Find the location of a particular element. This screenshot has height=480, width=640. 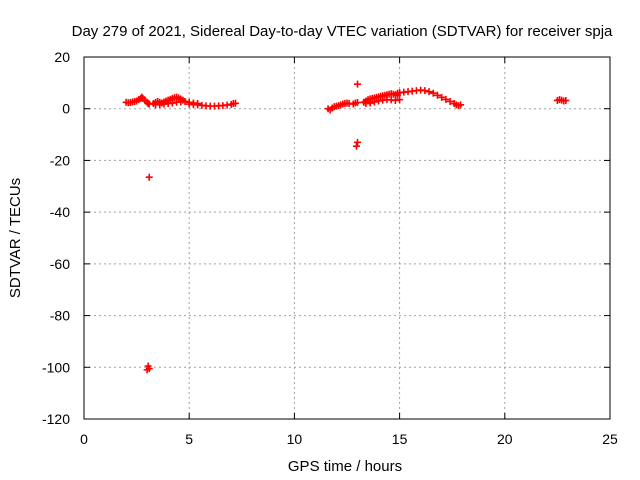

y-tick-label: 0 is located at coordinates (66, 109).